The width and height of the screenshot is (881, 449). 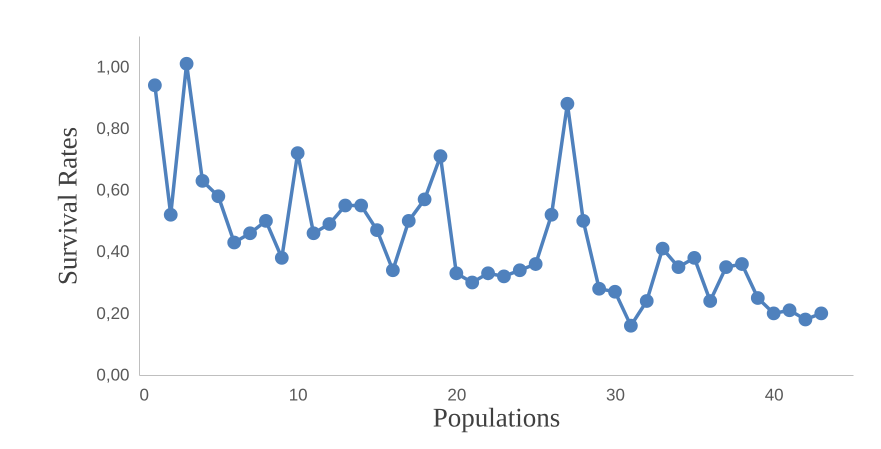 I want to click on y-tick-label: 0,60, so click(x=113, y=190).